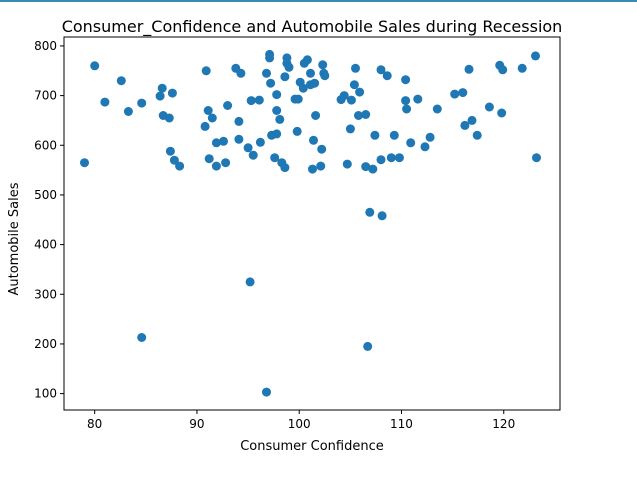 This screenshot has height=478, width=637. Describe the element at coordinates (49, 220) in the screenshot. I see `y-axis-ticks: 100 200 300 400 500 600 700 800` at that location.